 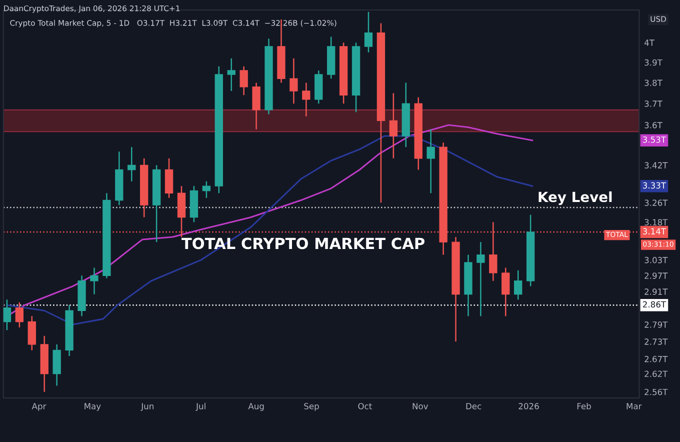 I want to click on x-tick-label: Mar, so click(x=634, y=406).